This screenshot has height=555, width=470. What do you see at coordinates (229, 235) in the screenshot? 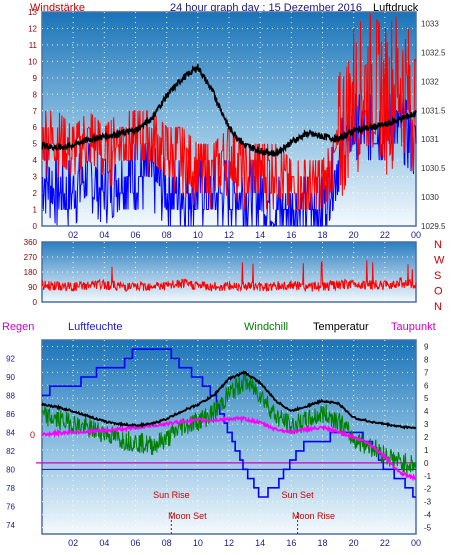
I see `time-tick-label: 12` at bounding box center [229, 235].